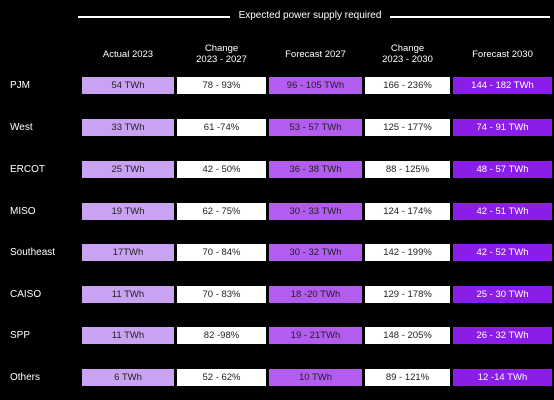 This screenshot has height=400, width=554. I want to click on cell-forecast-2030: 42 - 51 TWh, so click(502, 211).